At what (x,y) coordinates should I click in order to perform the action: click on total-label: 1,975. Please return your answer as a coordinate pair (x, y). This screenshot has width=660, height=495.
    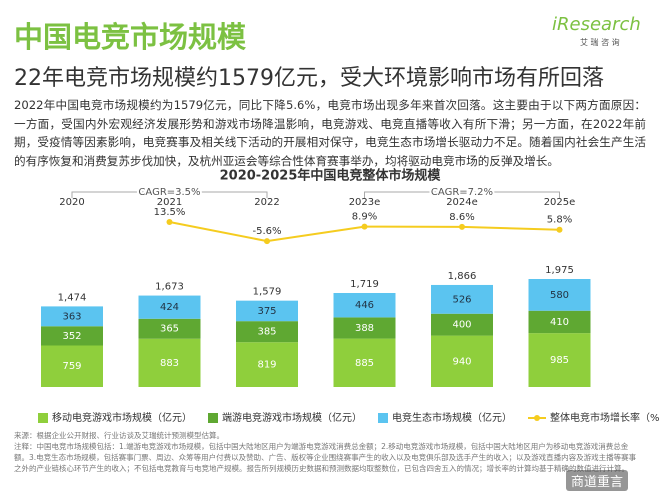
    Looking at the image, I should click on (559, 270).